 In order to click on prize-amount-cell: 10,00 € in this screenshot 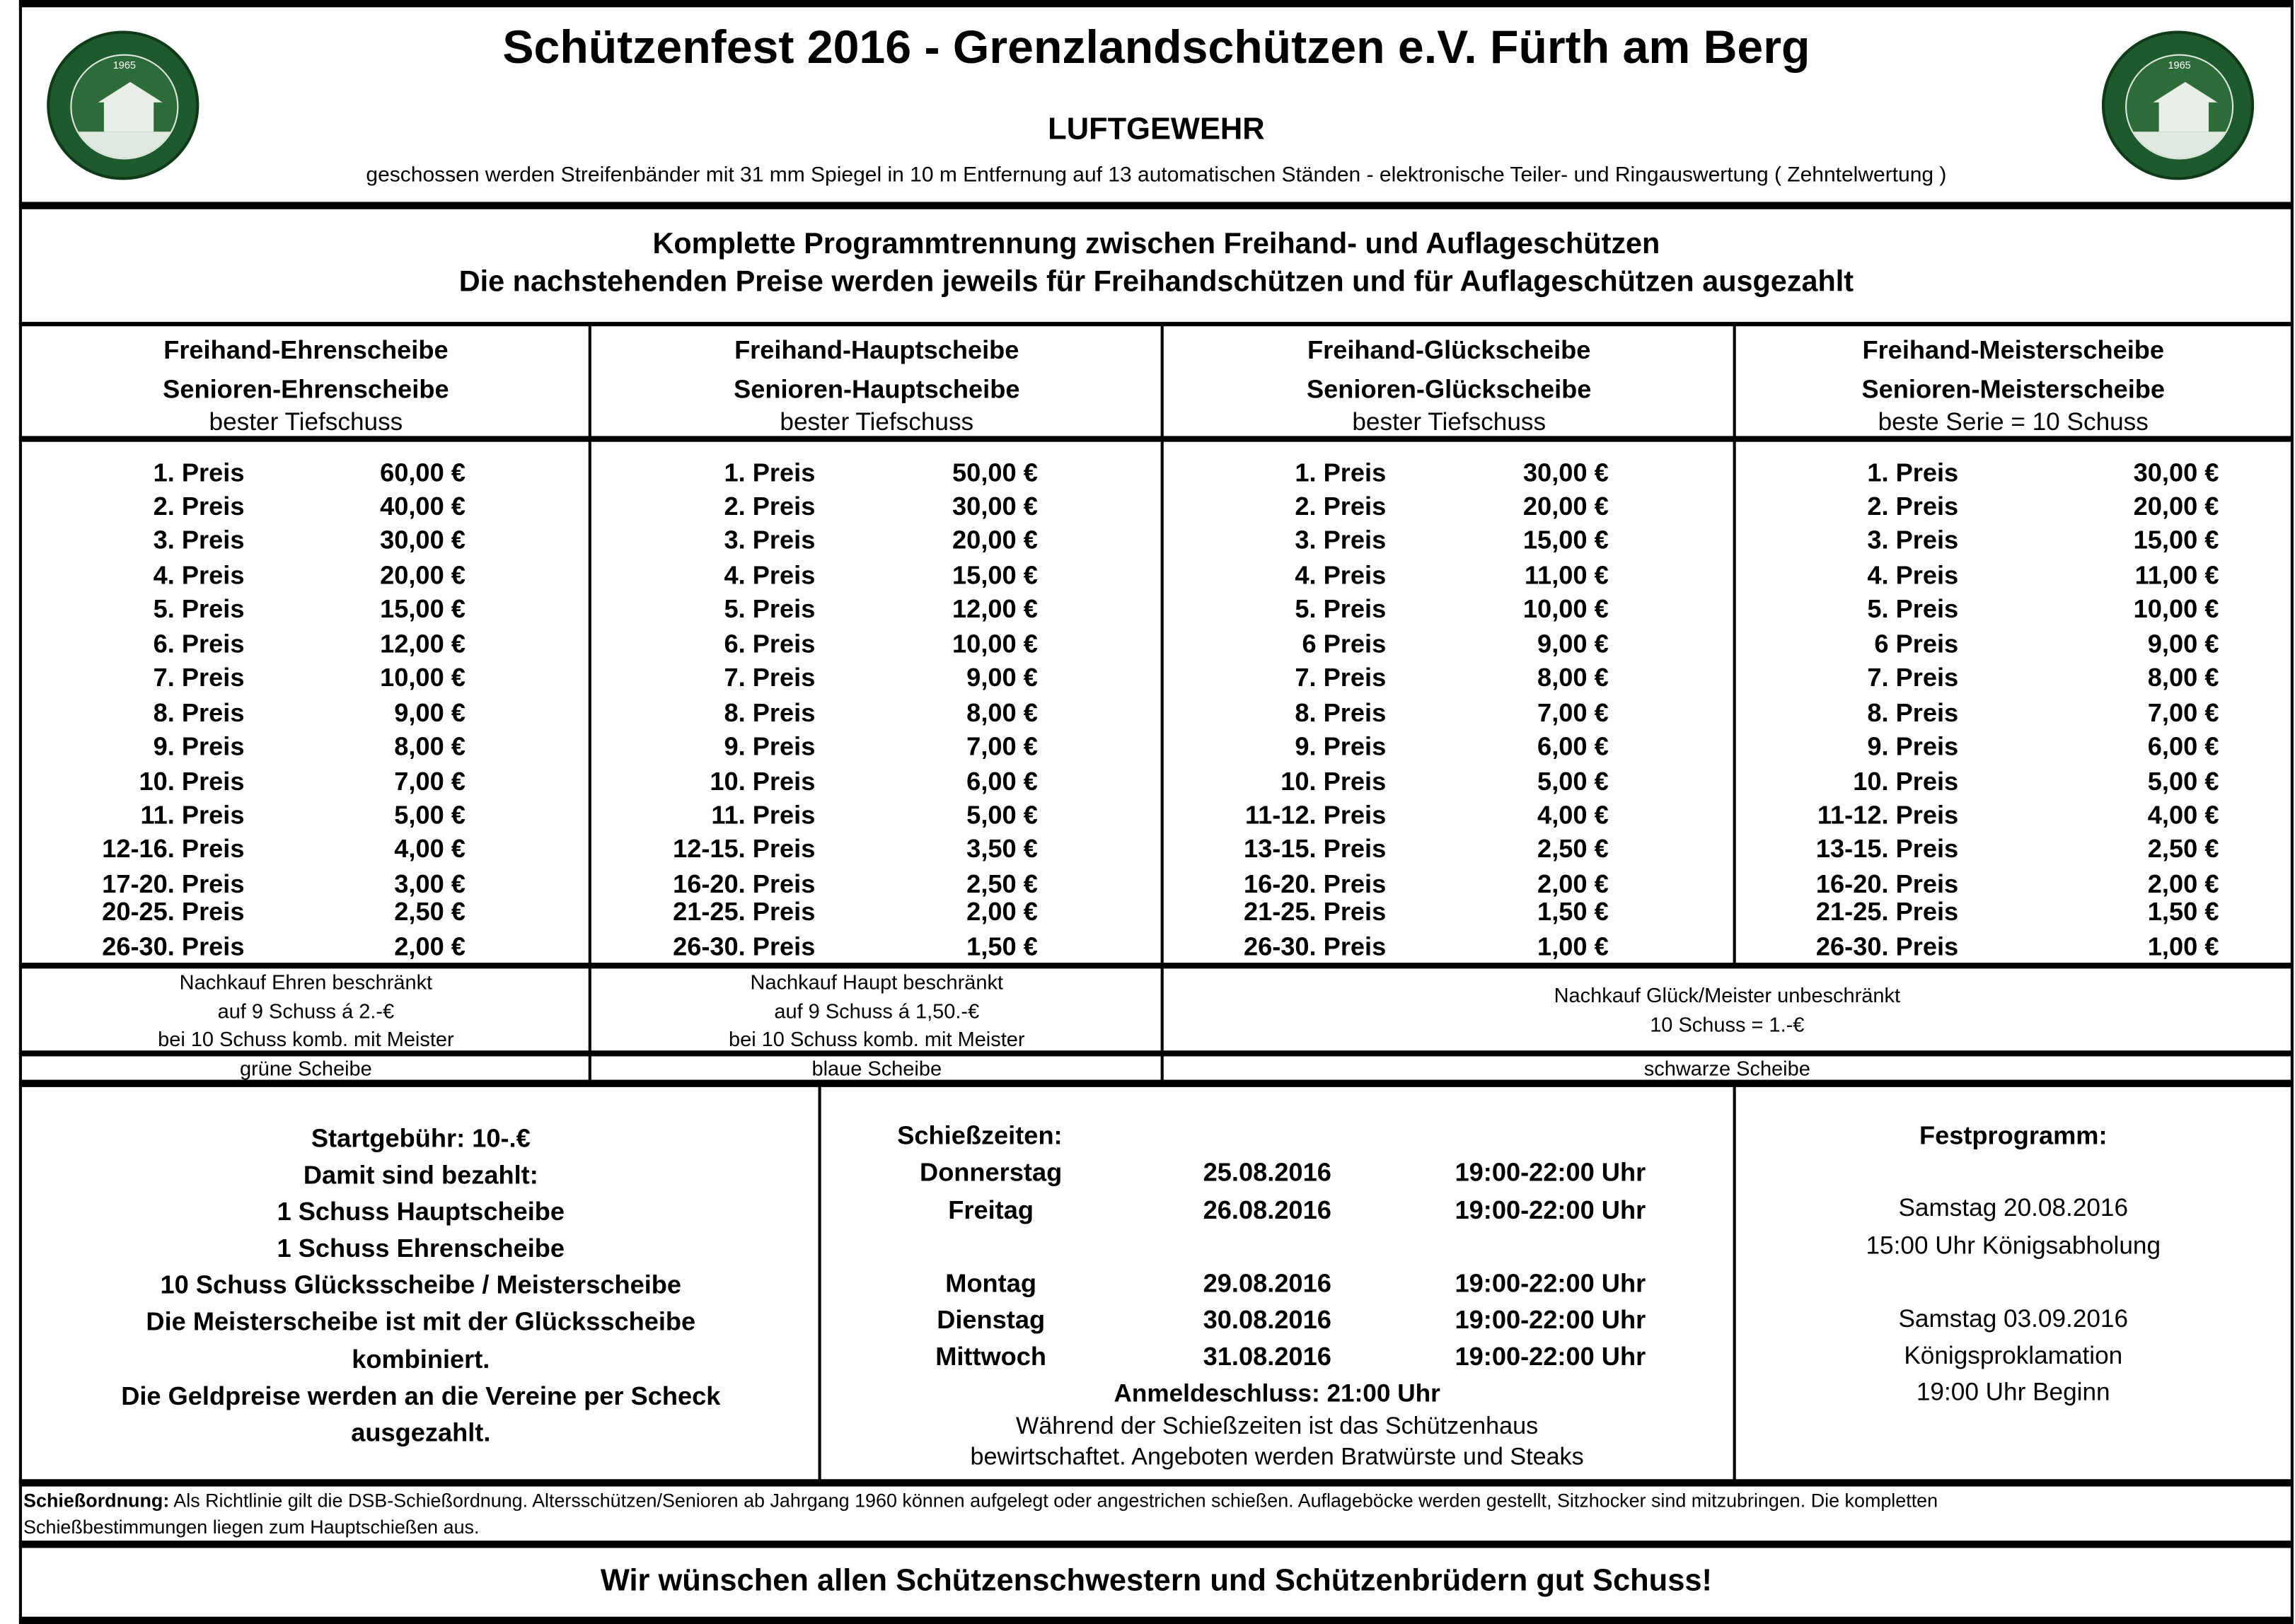, I will do `click(804, 608)`.